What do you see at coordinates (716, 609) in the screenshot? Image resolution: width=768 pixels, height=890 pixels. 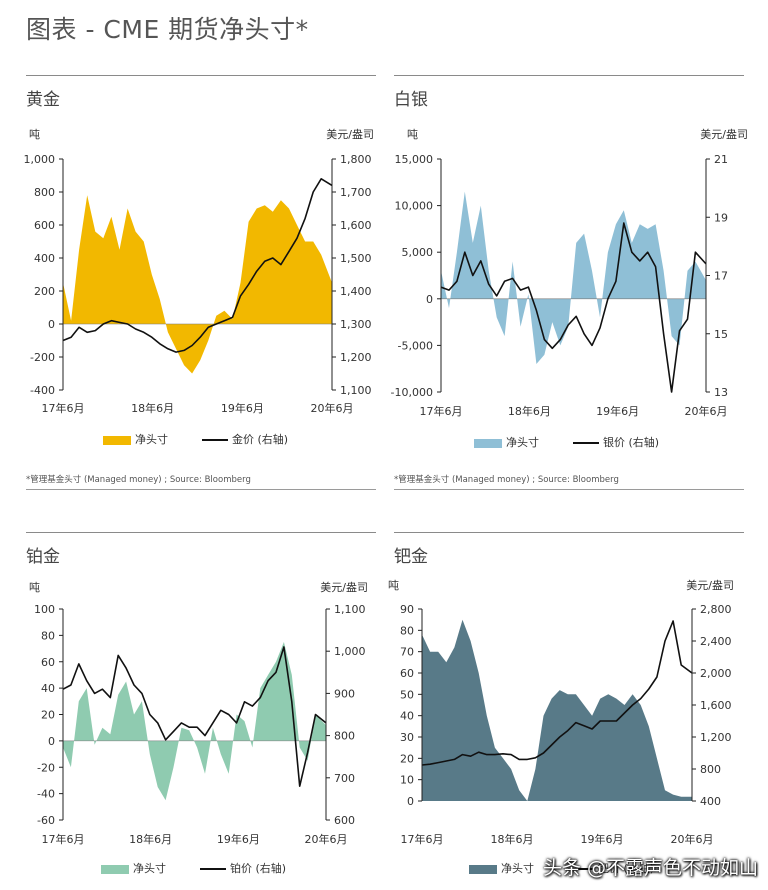 I see `right-tick-label: 2,800` at bounding box center [716, 609].